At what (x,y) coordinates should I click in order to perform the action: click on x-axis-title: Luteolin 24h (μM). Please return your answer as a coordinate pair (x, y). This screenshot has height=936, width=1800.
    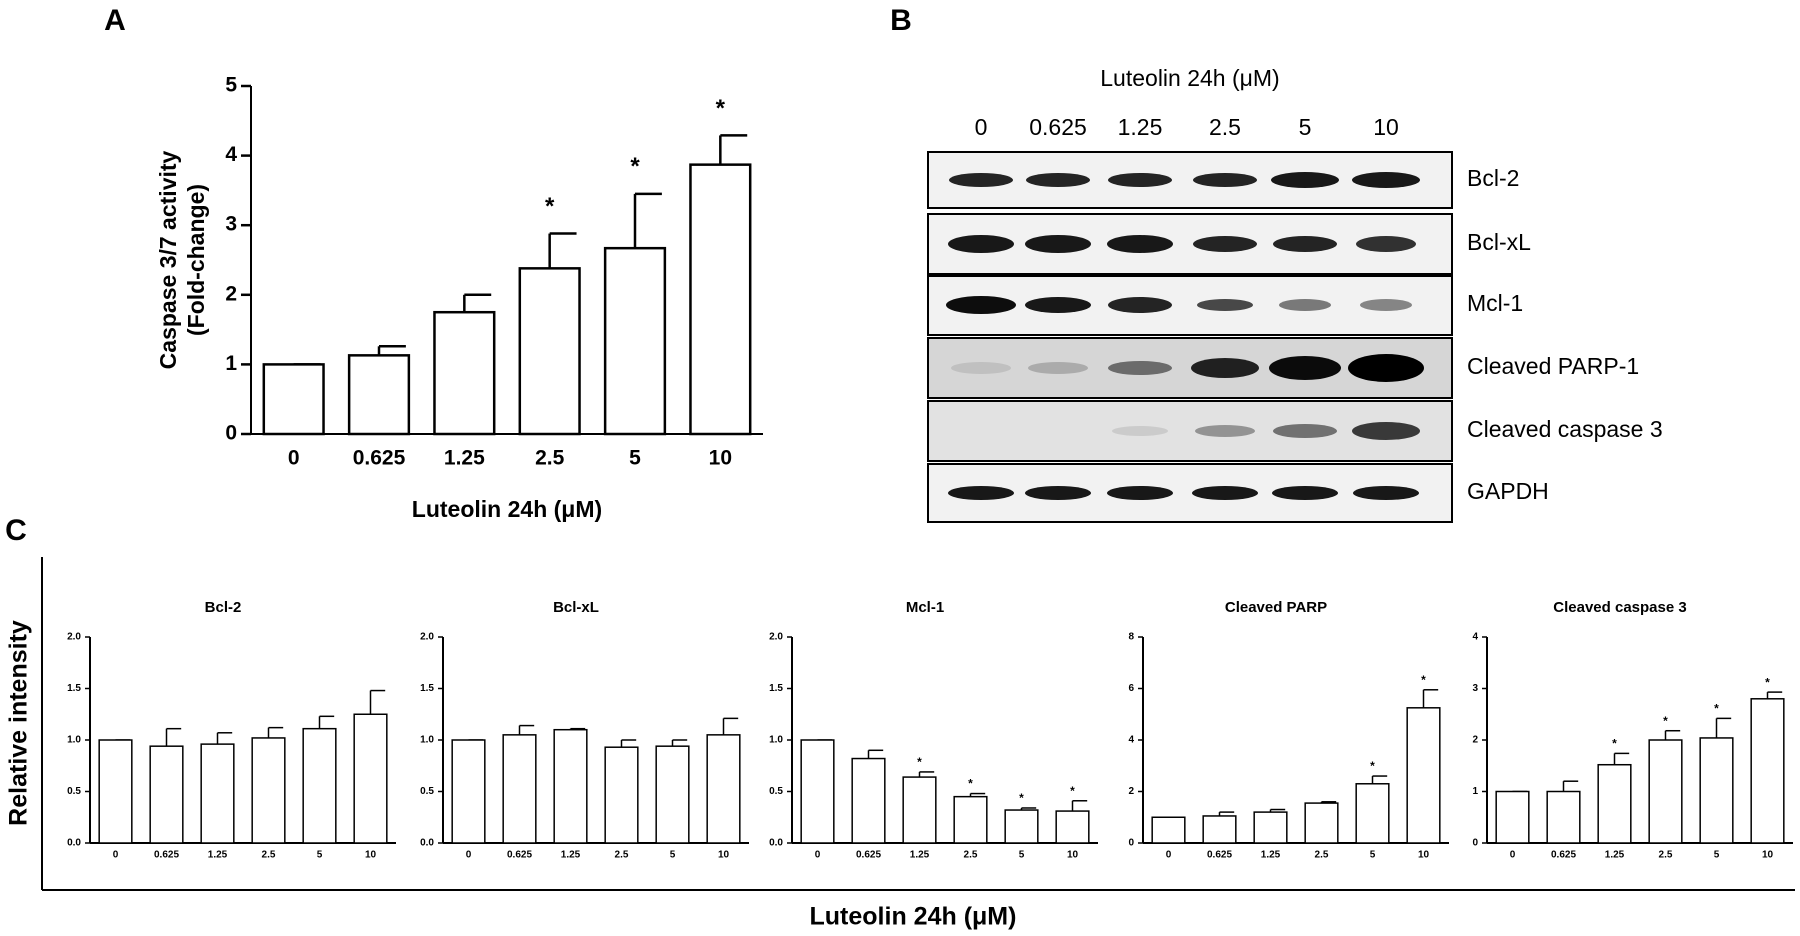
    Looking at the image, I should click on (507, 509).